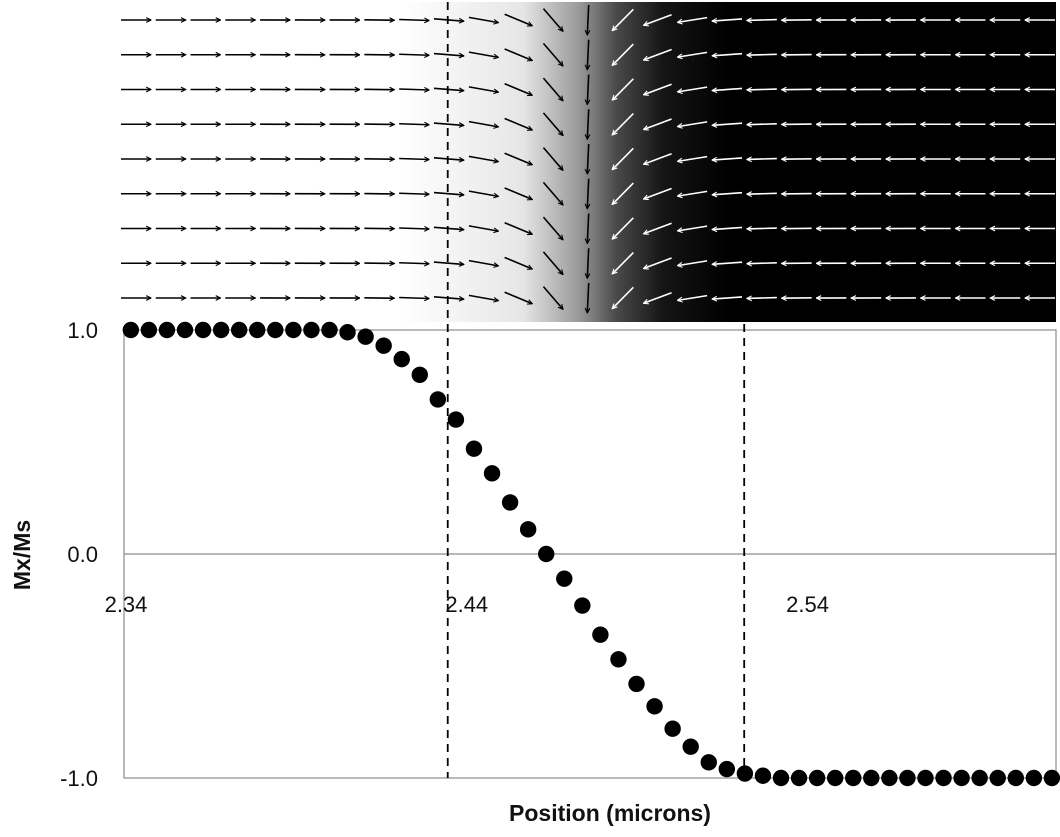 The image size is (1060, 837). Describe the element at coordinates (22, 555) in the screenshot. I see `y-axis-label: Mx/Ms` at that location.